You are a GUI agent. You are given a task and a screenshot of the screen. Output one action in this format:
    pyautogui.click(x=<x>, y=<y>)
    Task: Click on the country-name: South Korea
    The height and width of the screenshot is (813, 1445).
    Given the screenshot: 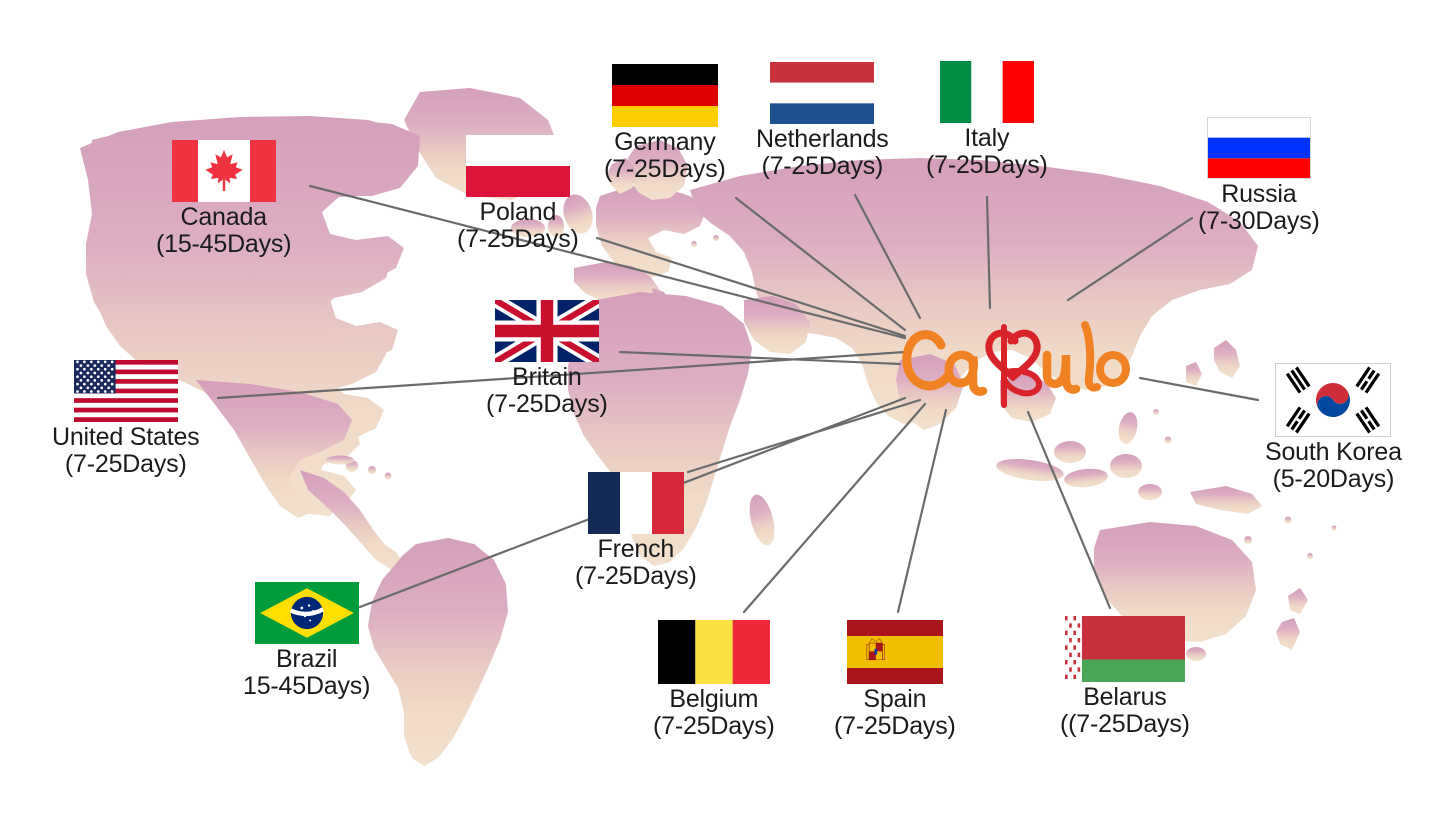 What is the action you would take?
    pyautogui.click(x=1333, y=452)
    